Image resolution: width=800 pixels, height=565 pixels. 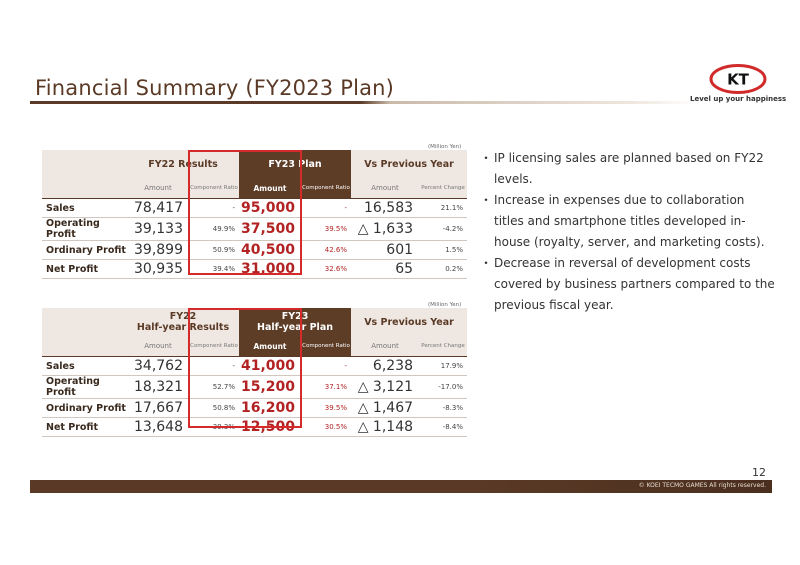 I want to click on col-group-line2: Half-year Plan, so click(x=295, y=327).